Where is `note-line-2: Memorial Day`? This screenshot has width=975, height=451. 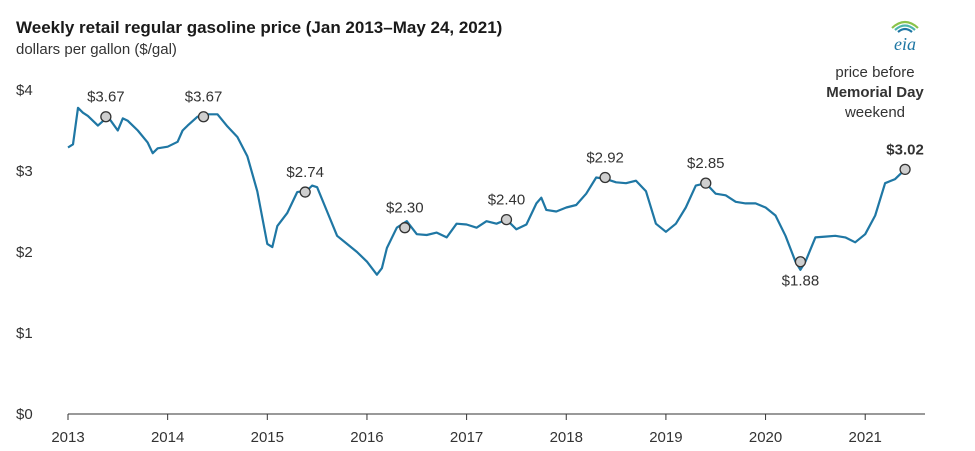 note-line-2: Memorial Day is located at coordinates (875, 92).